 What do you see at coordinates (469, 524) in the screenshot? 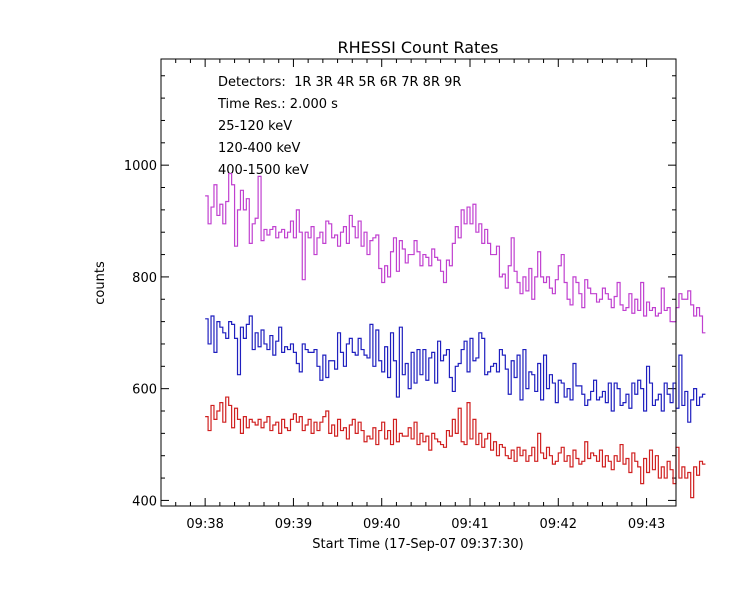
I see `x-tick-label: 09:41` at bounding box center [469, 524].